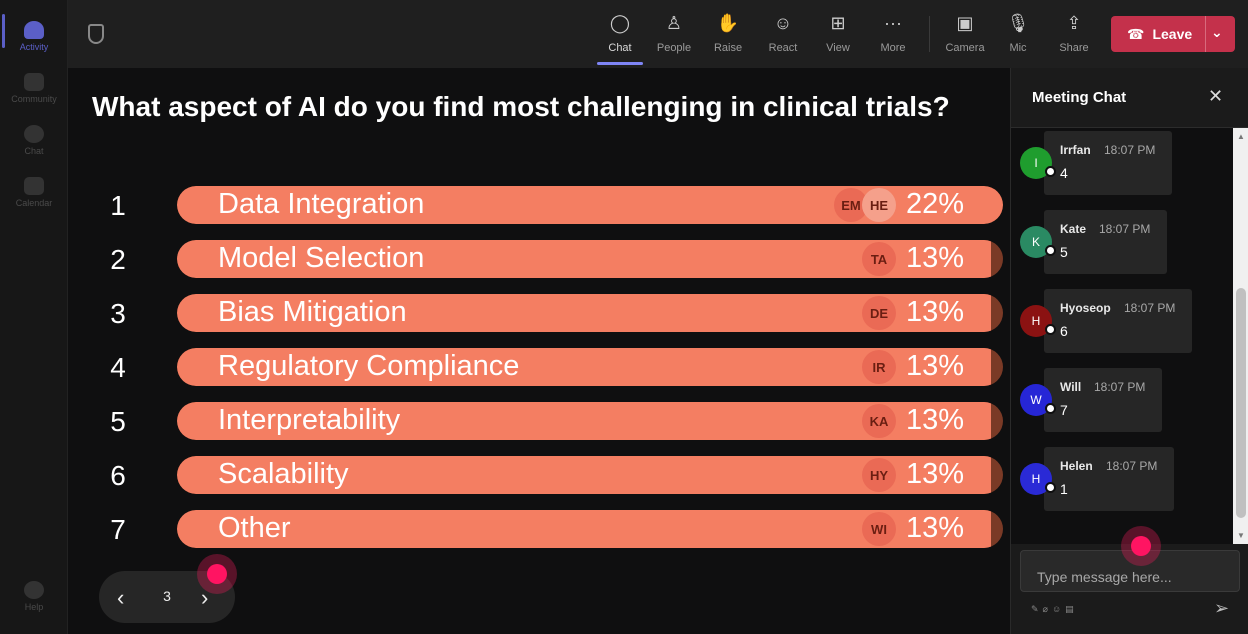 This screenshot has width=1248, height=634. What do you see at coordinates (879, 421) in the screenshot?
I see `voter-avatar: KA` at bounding box center [879, 421].